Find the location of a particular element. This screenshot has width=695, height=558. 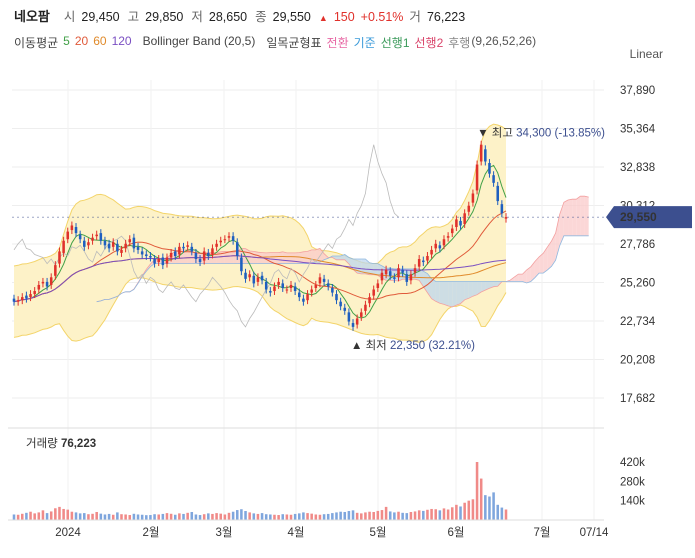

change-pct: +0.51% is located at coordinates (382, 17).